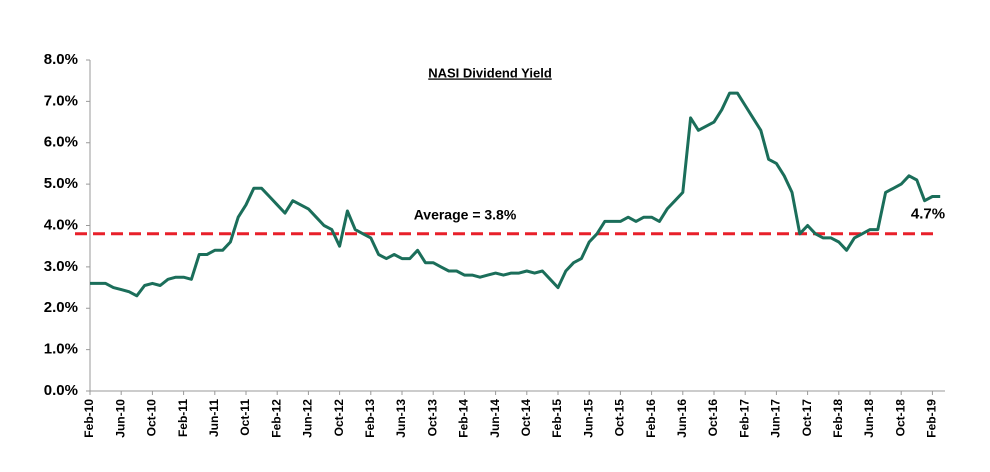 The height and width of the screenshot is (472, 990). Describe the element at coordinates (401, 418) in the screenshot. I see `x-tick-label: Jun-13` at that location.